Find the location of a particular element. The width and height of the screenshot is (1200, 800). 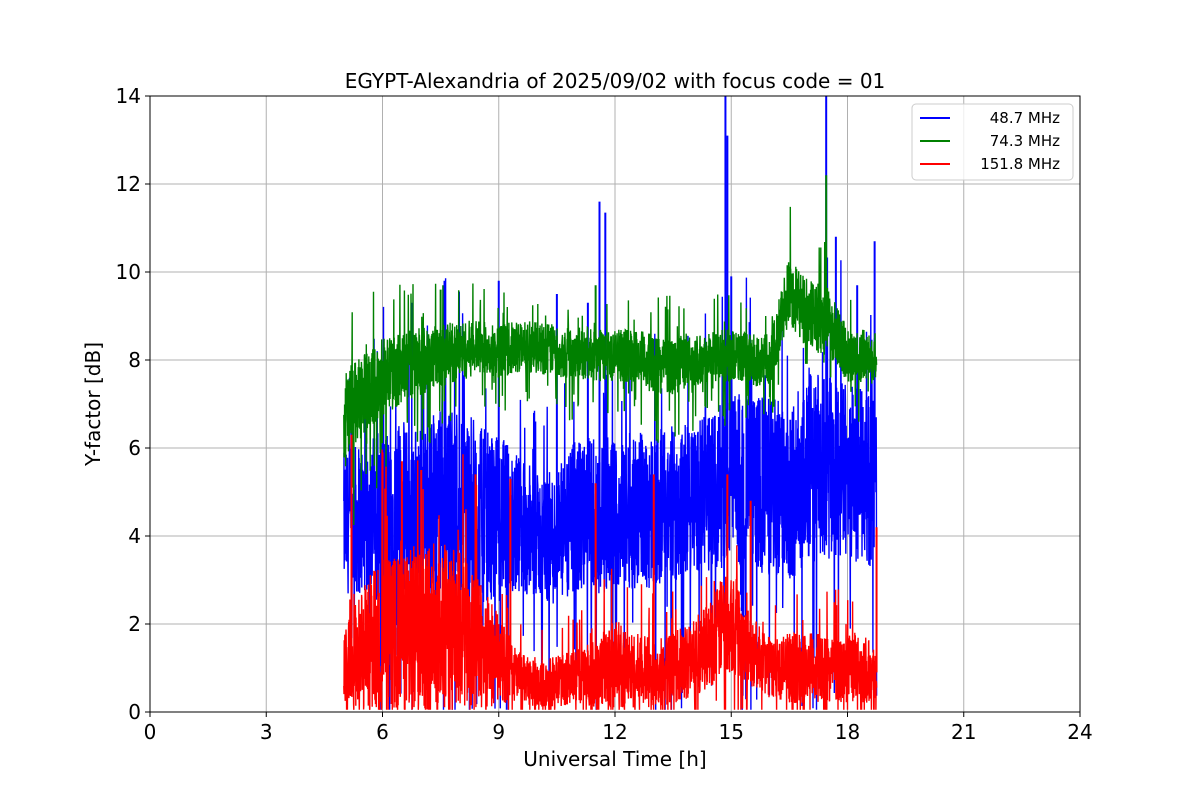

x-axis-label: Universal Time [h] is located at coordinates (614, 759).